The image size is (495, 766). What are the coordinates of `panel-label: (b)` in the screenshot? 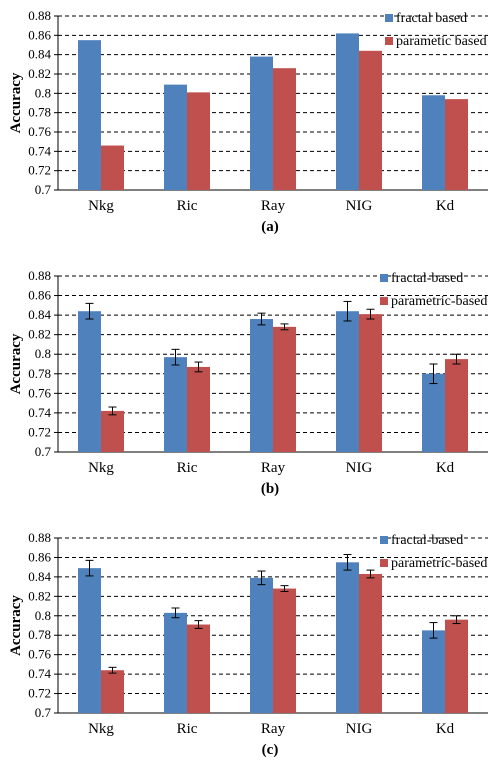 It's located at (270, 489).